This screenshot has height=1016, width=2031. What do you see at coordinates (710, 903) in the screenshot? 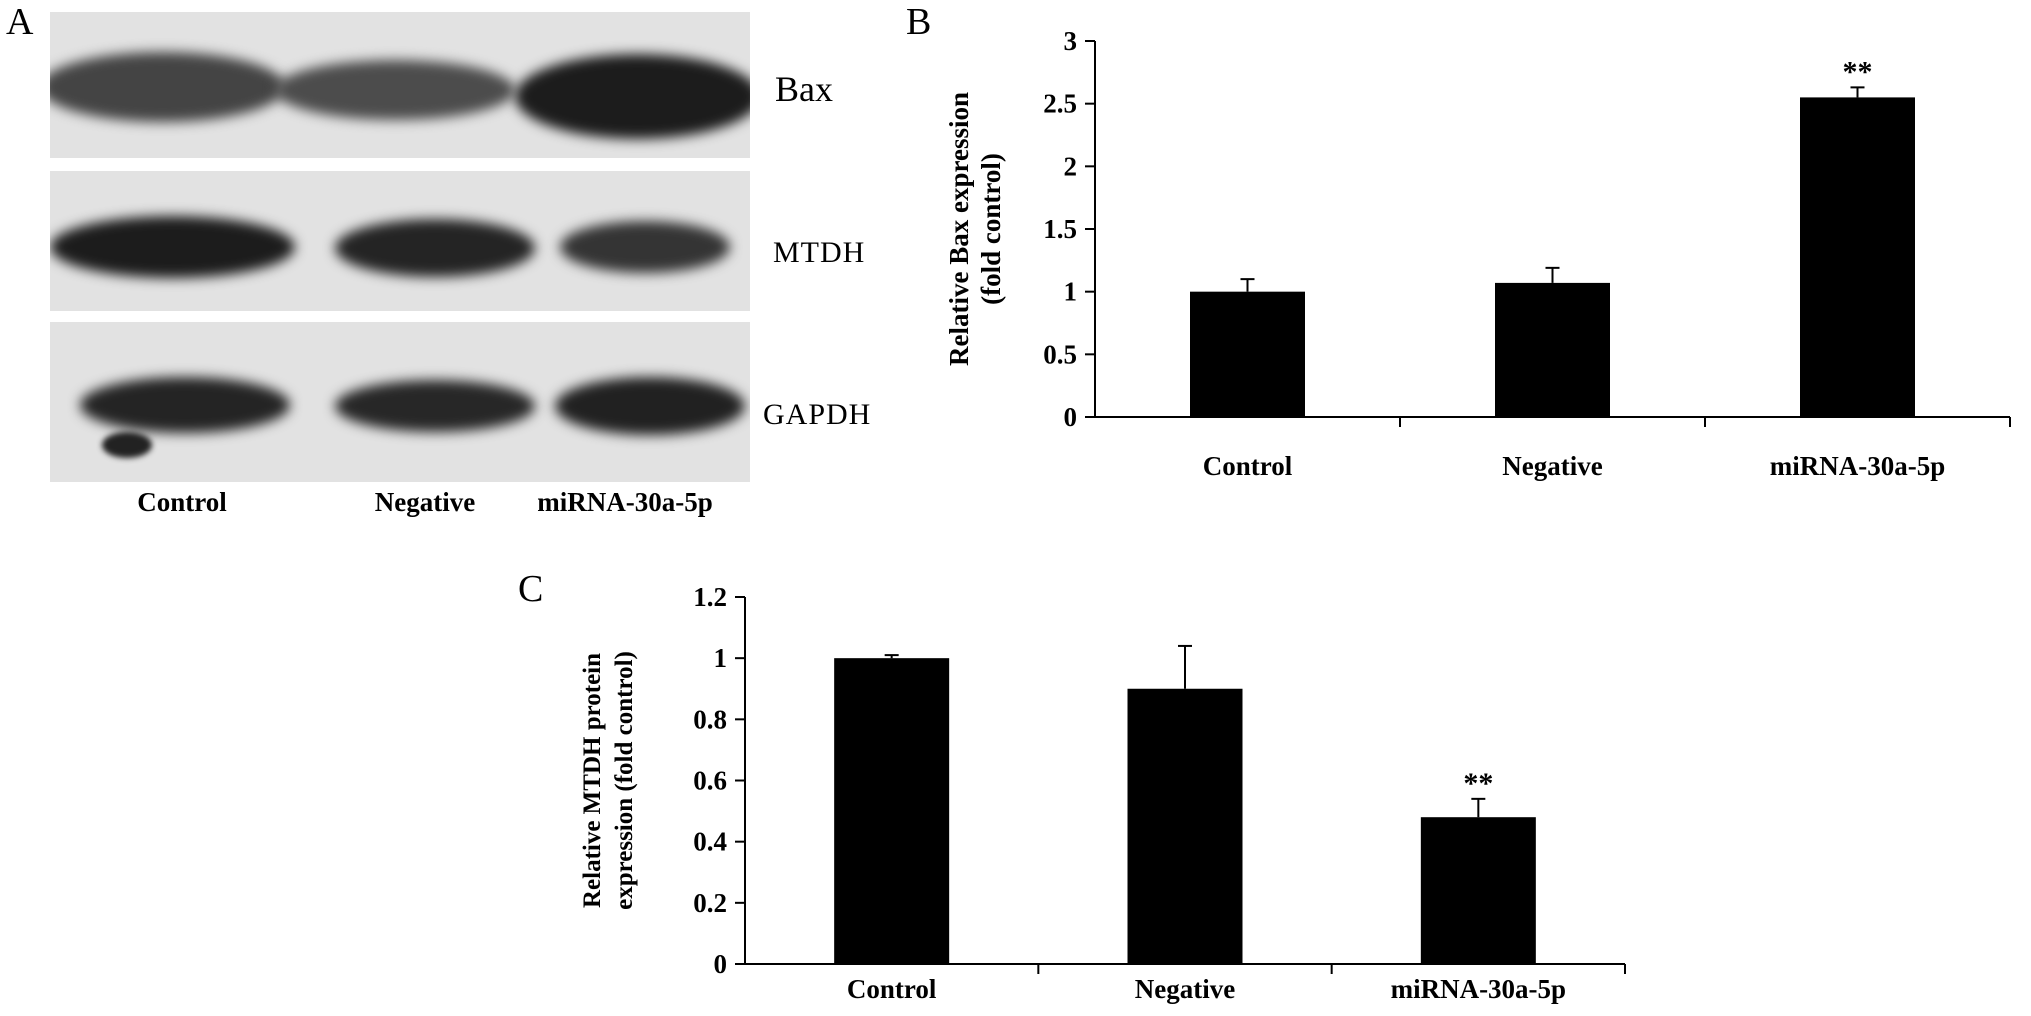
I see `y-tick-label: 0.2` at bounding box center [710, 903].